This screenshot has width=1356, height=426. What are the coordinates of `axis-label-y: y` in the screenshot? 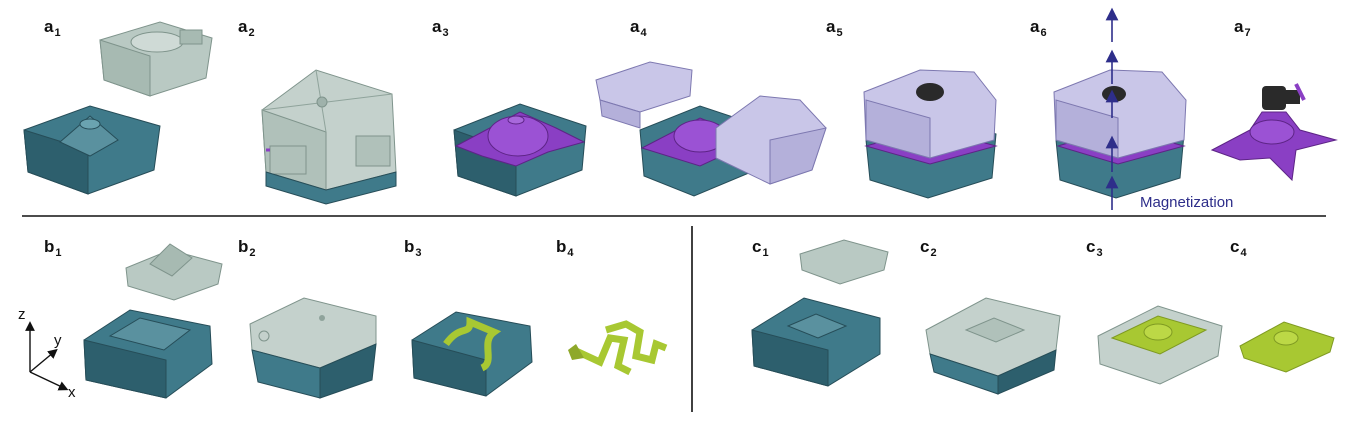 It's located at (58, 340).